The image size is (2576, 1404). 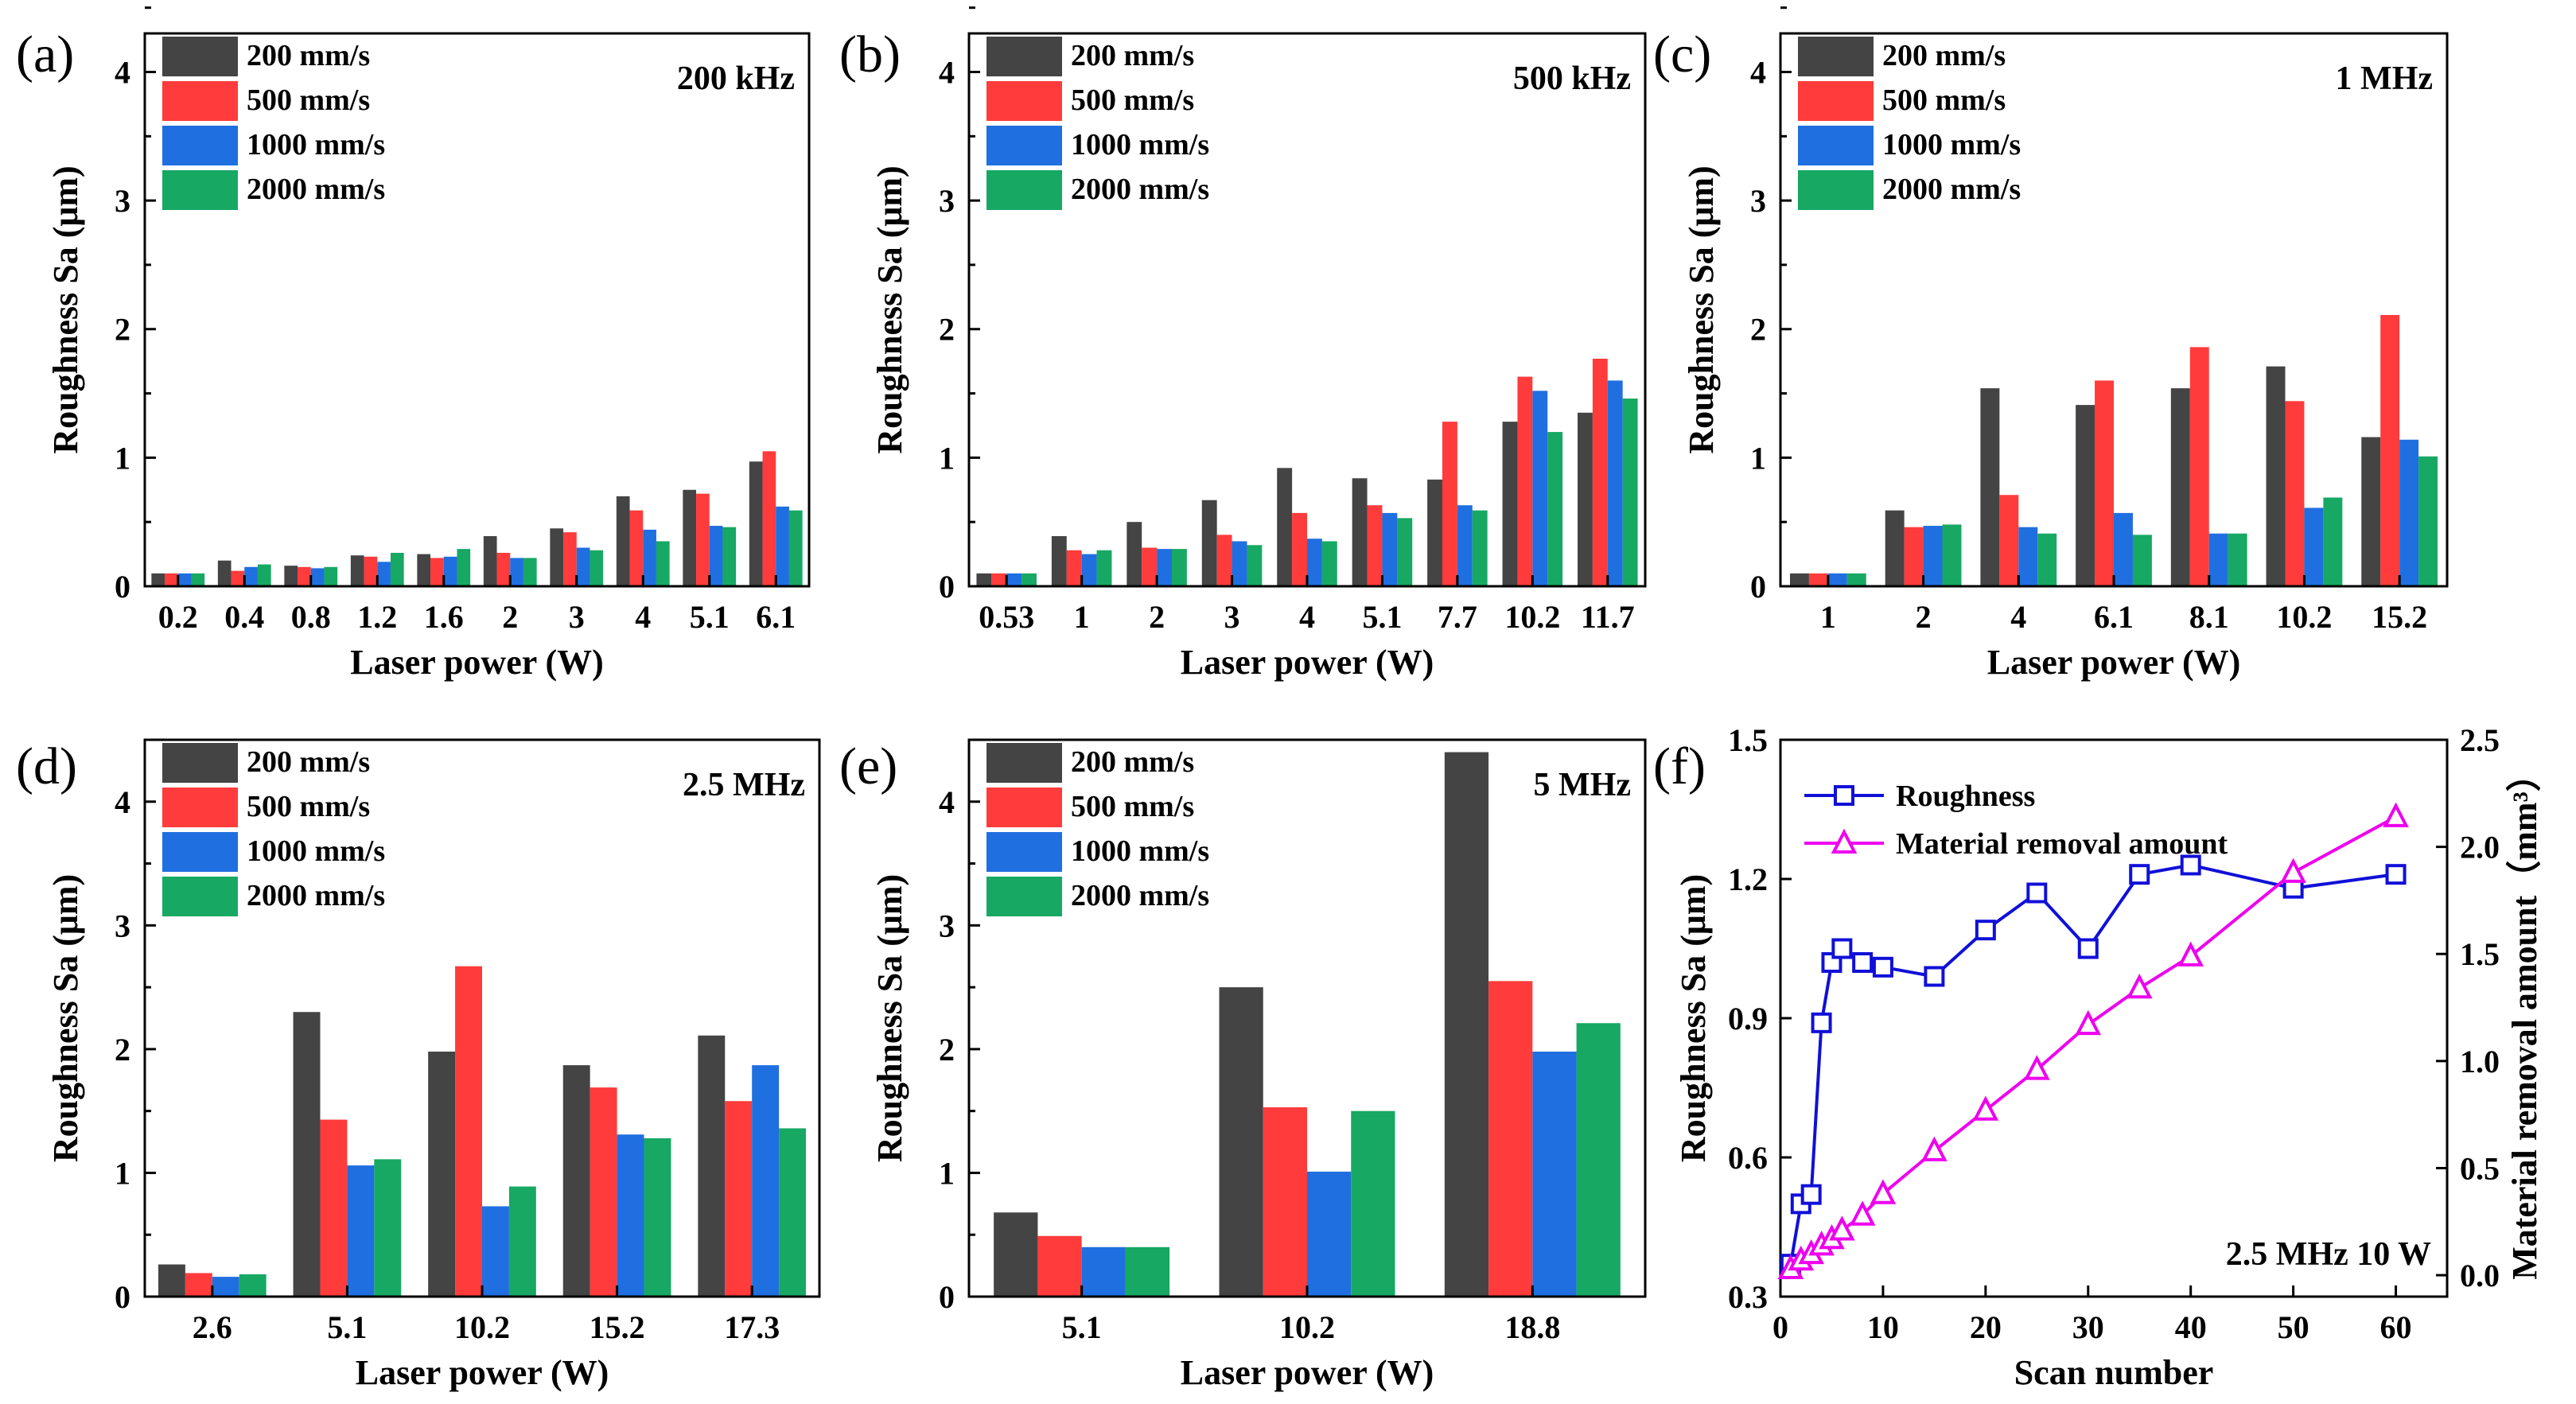 I want to click on x-tick-label: 0.8, so click(x=311, y=617).